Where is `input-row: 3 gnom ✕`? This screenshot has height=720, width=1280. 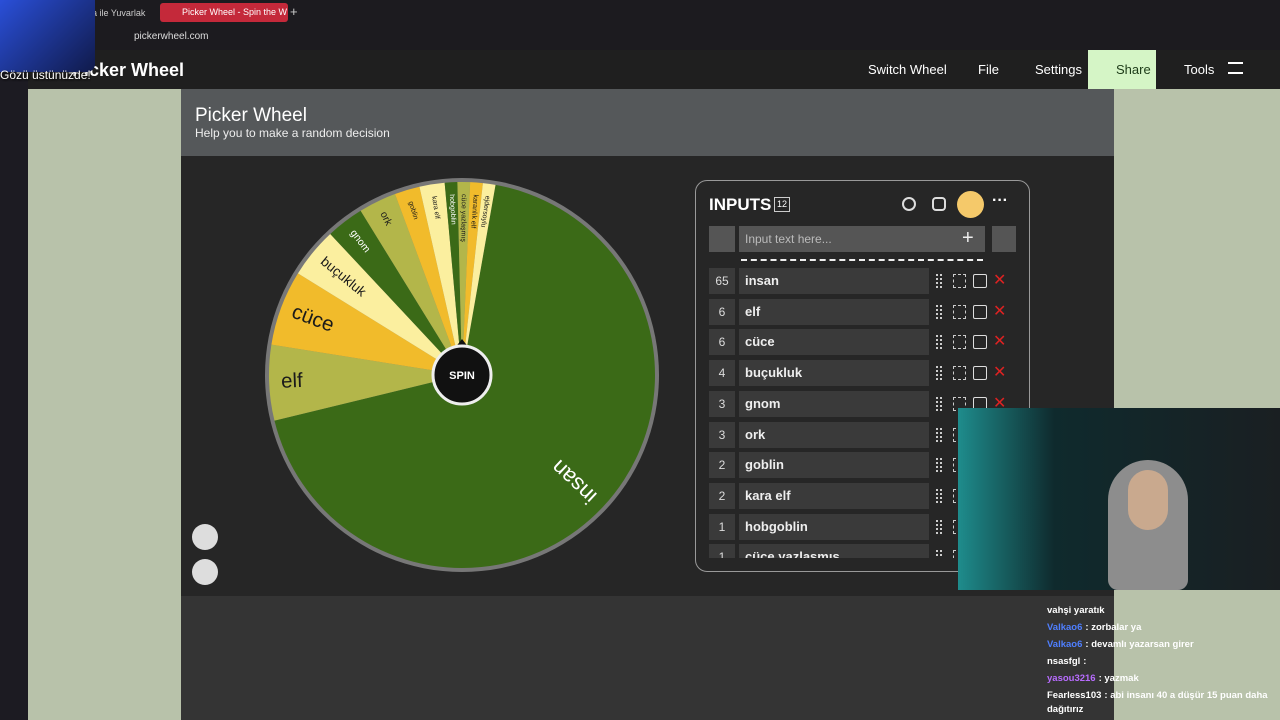
input-row: 3 gnom ✕ is located at coordinates (864, 403).